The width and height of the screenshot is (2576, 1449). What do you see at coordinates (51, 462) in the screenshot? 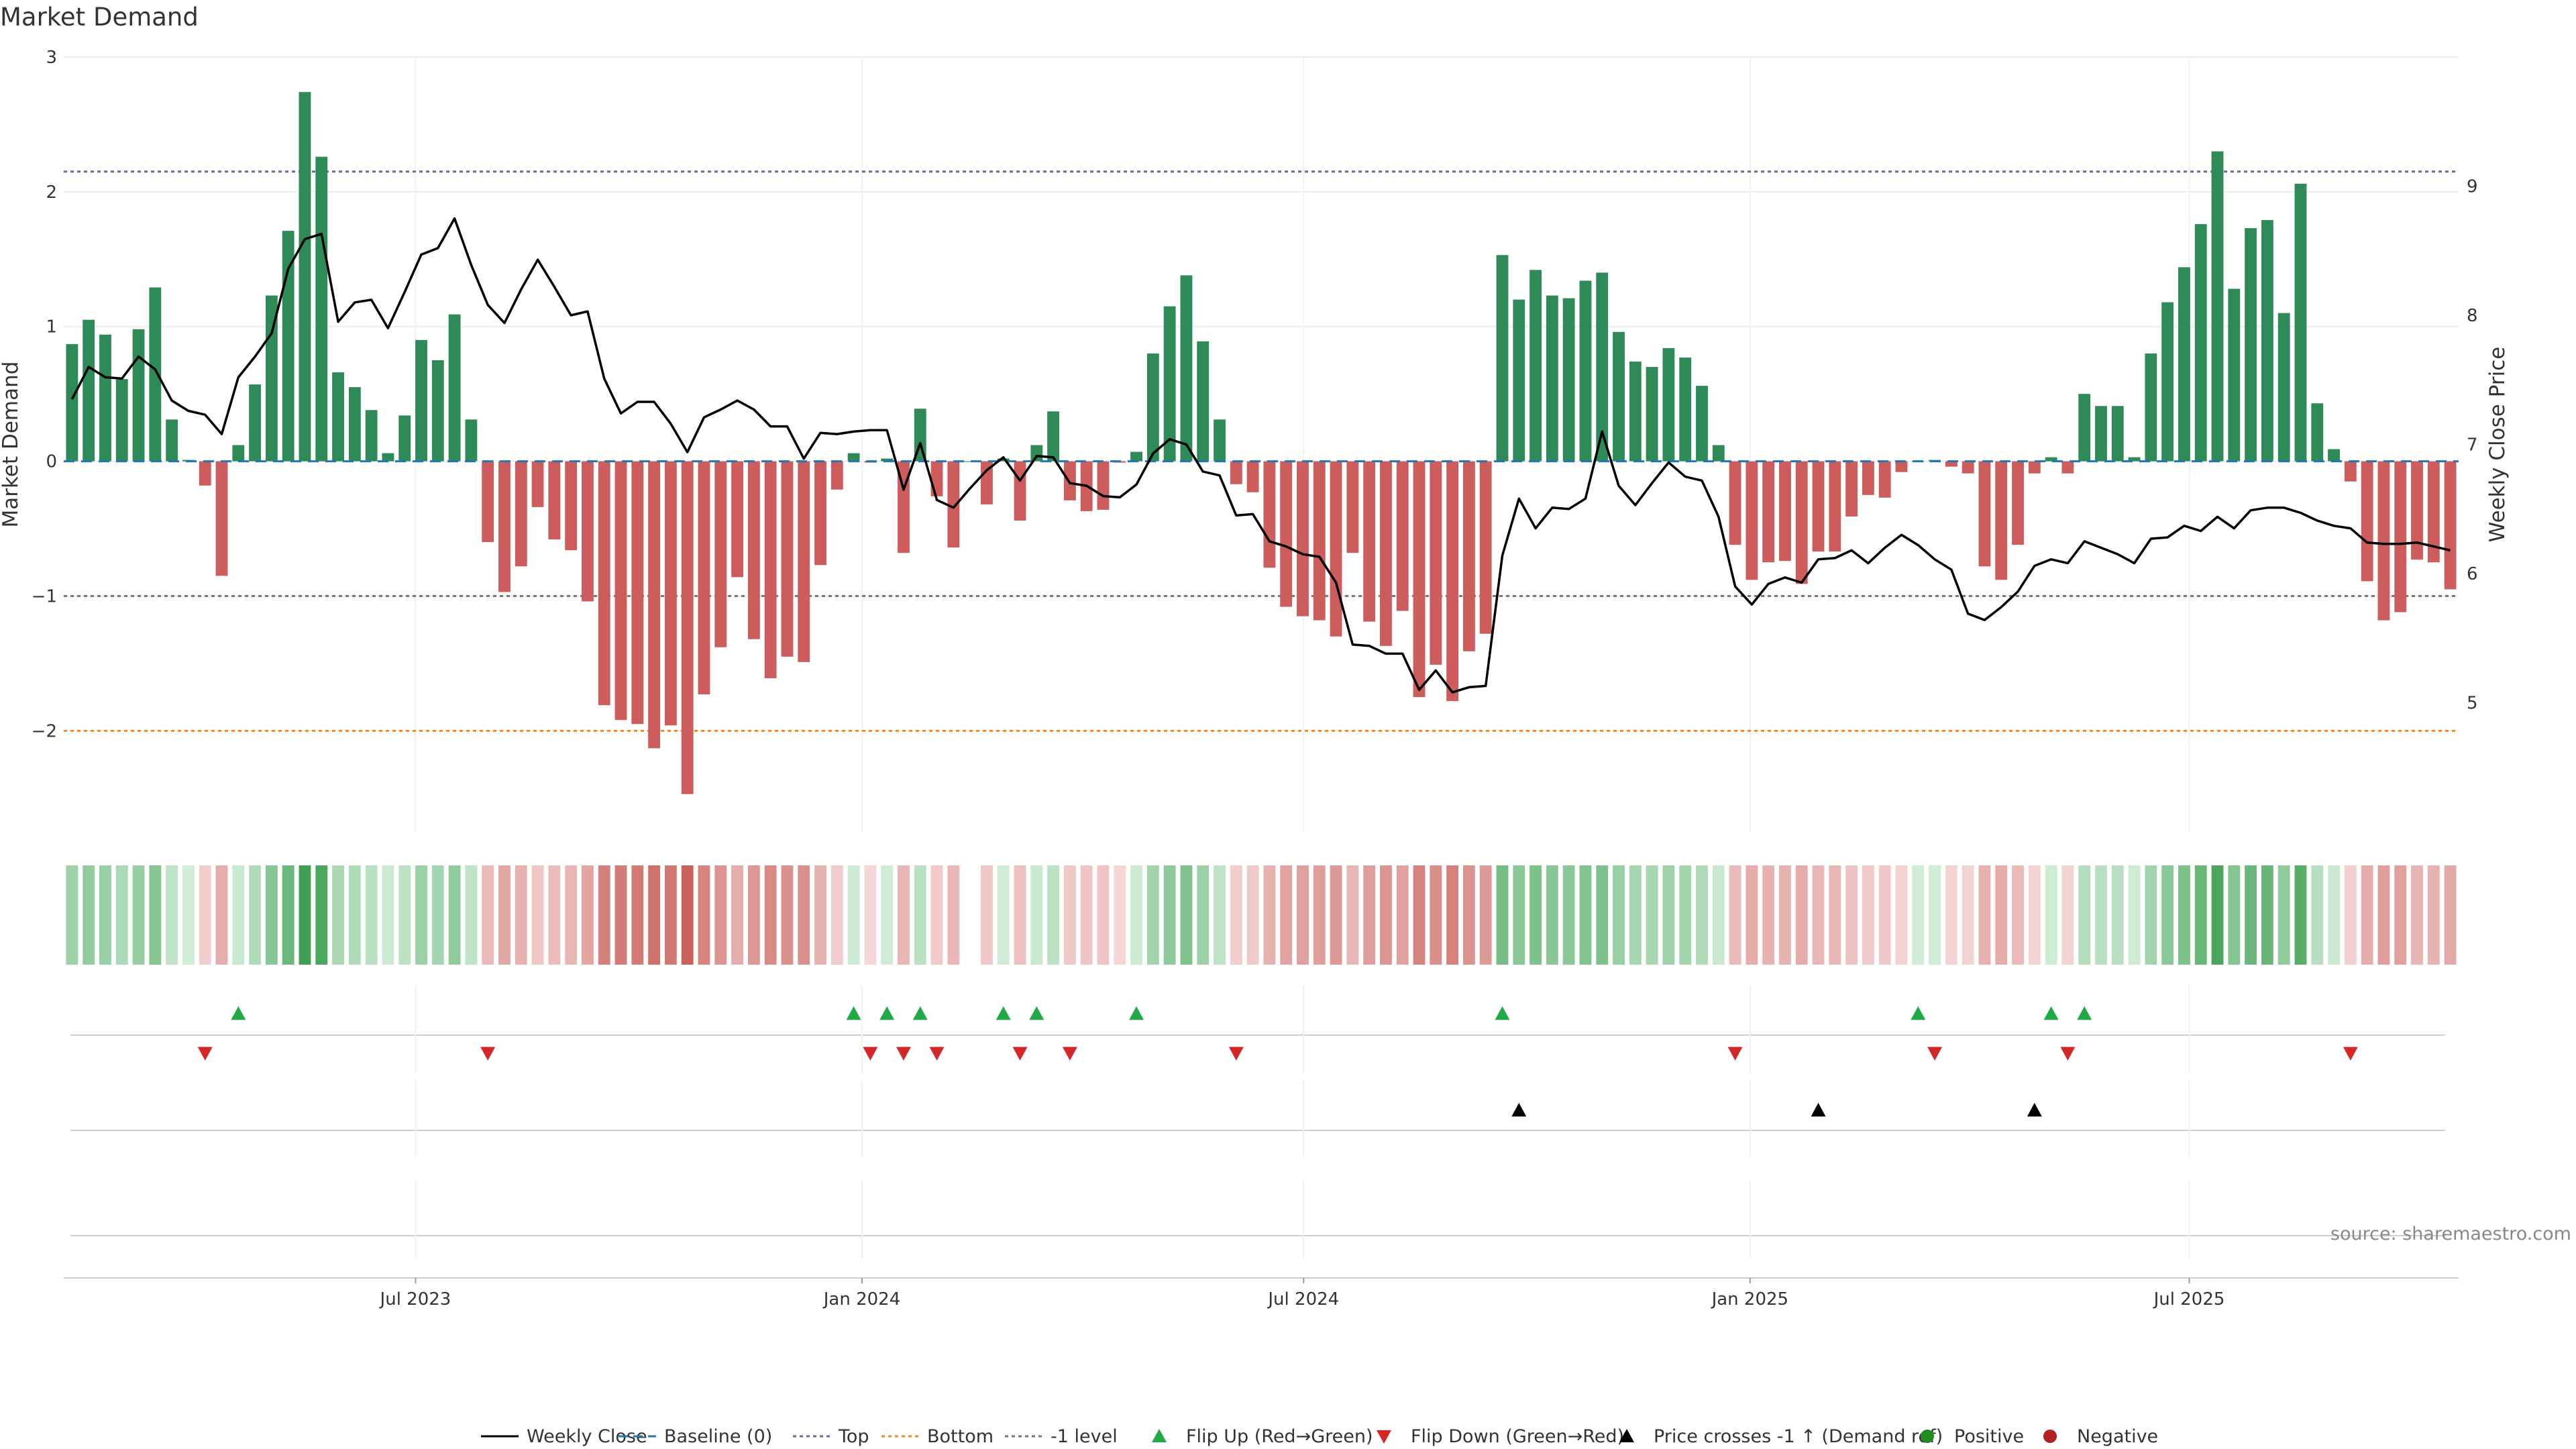
I see `y-tick-label: 0` at bounding box center [51, 462].